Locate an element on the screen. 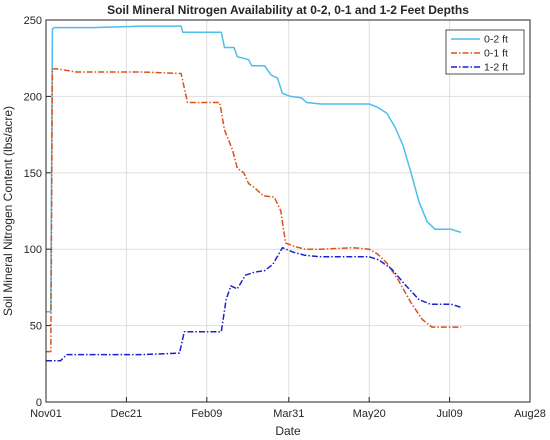  x-tick-label: Dec21 is located at coordinates (127, 414).